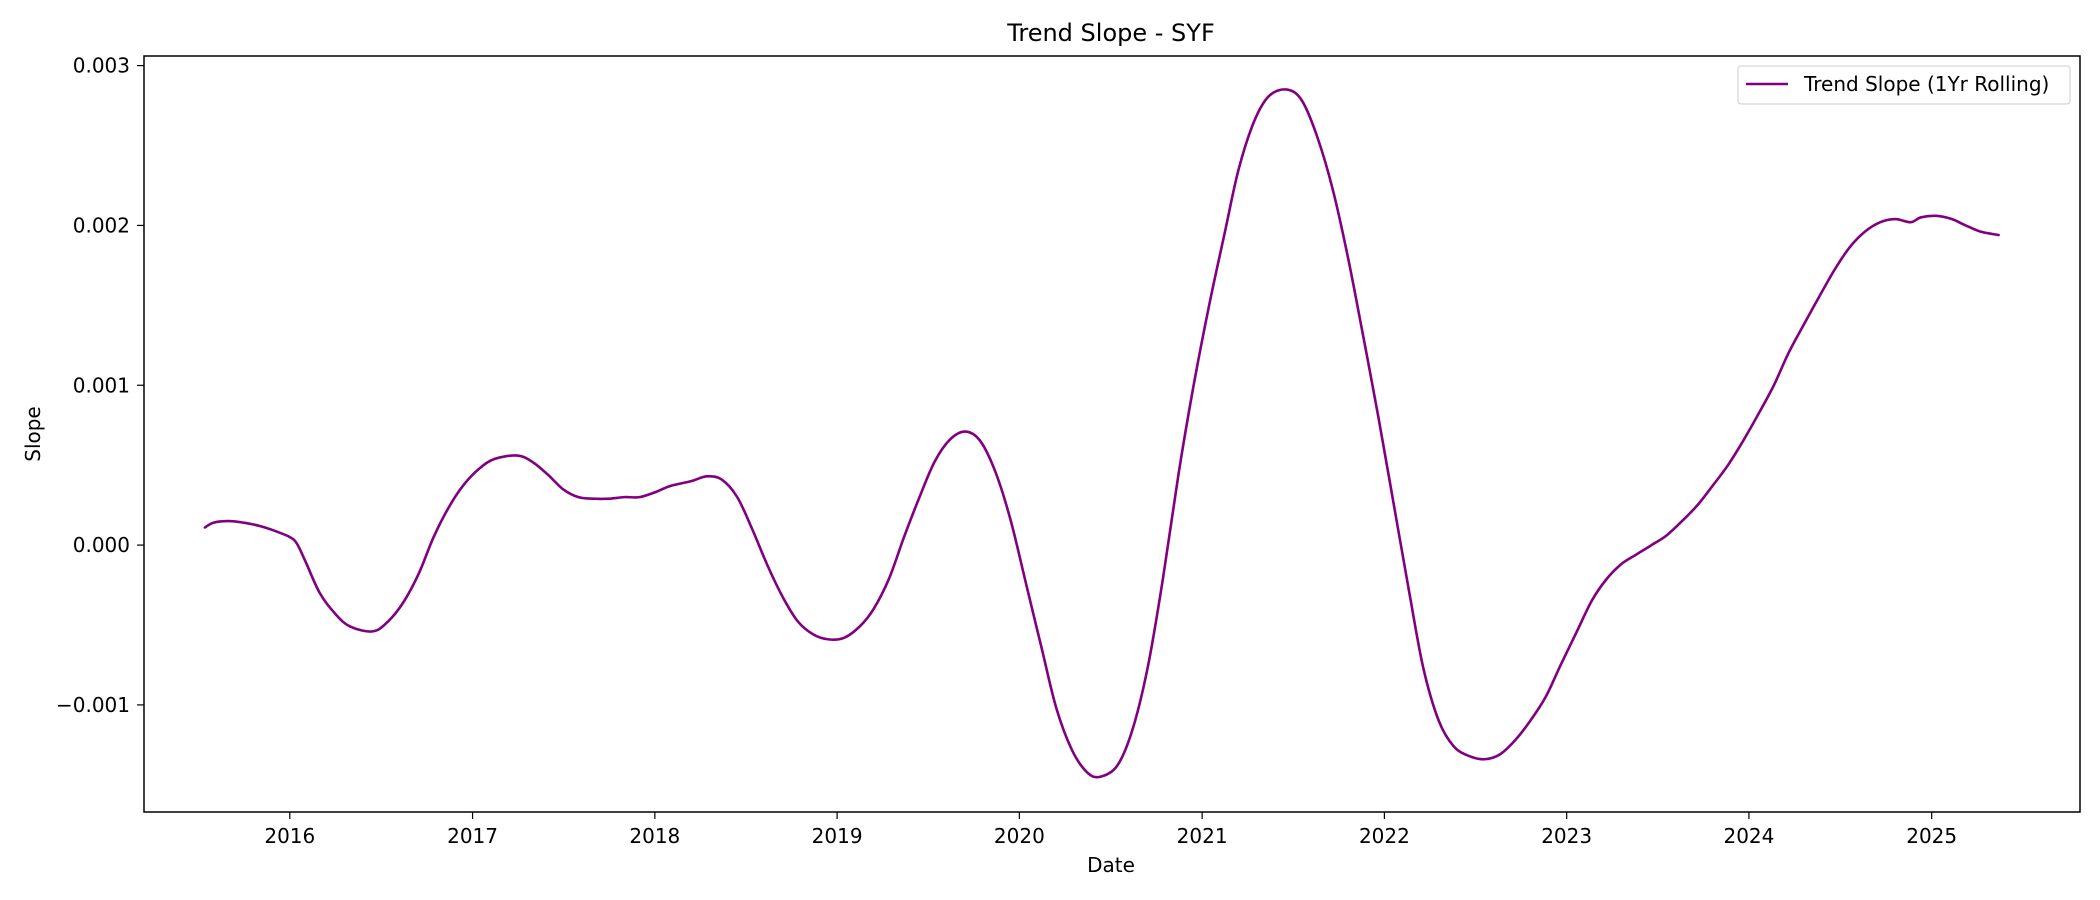 This screenshot has width=2100, height=900. What do you see at coordinates (472, 836) in the screenshot?
I see `x-tick-label: 2017` at bounding box center [472, 836].